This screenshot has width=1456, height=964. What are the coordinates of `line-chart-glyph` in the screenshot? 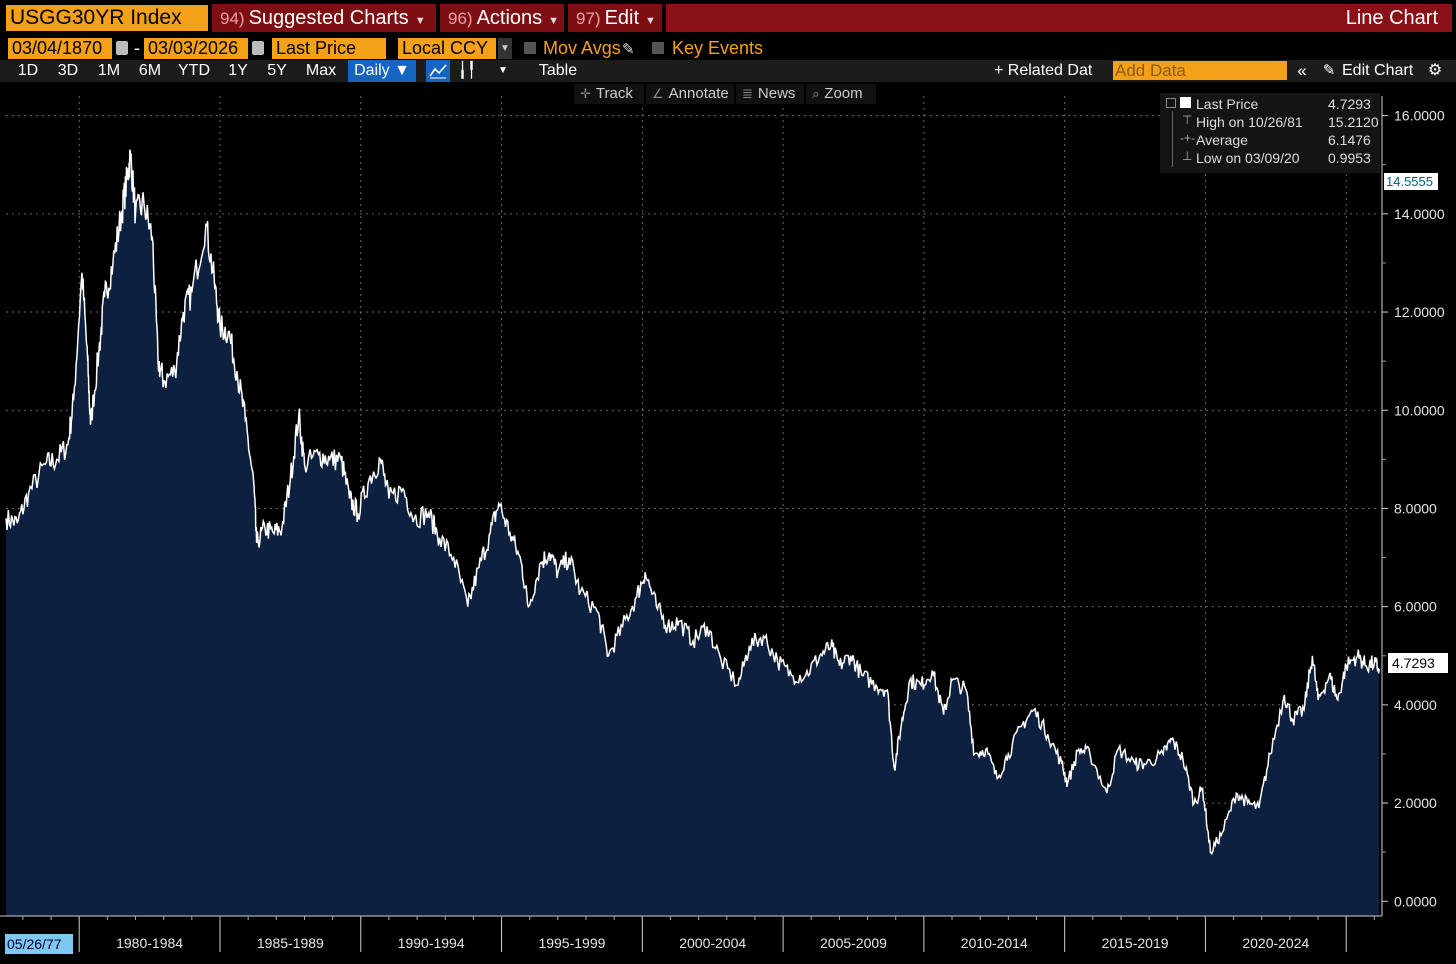 It's located at (438, 71).